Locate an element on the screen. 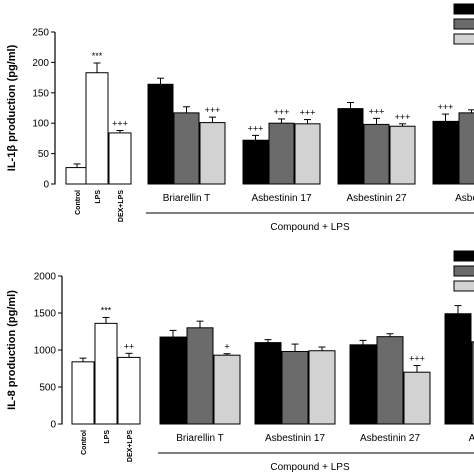 The height and width of the screenshot is (474, 474). y-tick-label: 250 is located at coordinates (40, 33).